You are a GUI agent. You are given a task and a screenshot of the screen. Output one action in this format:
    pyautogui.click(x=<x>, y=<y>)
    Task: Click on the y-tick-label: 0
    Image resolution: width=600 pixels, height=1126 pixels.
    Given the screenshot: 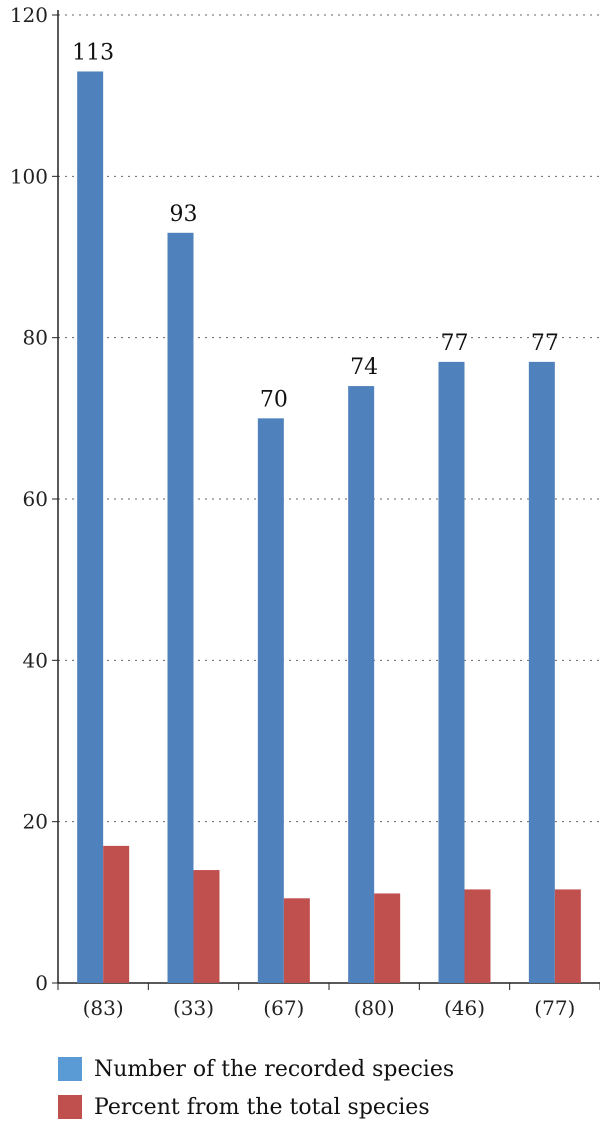 What is the action you would take?
    pyautogui.click(x=41, y=983)
    